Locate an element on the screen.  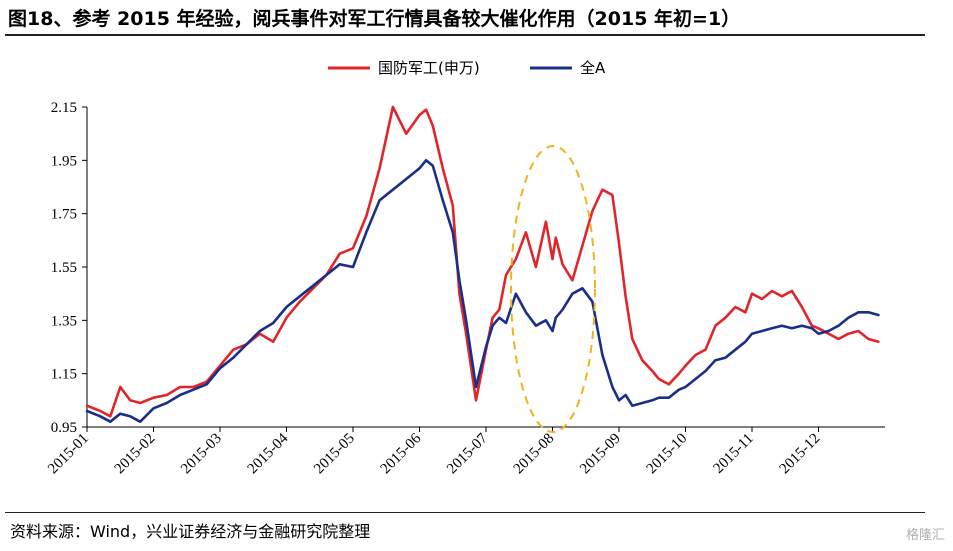
y-axis-ticks: 0.95 1.15 1.35 1.55 1.75 1.95 2.15 is located at coordinates (69, 268).